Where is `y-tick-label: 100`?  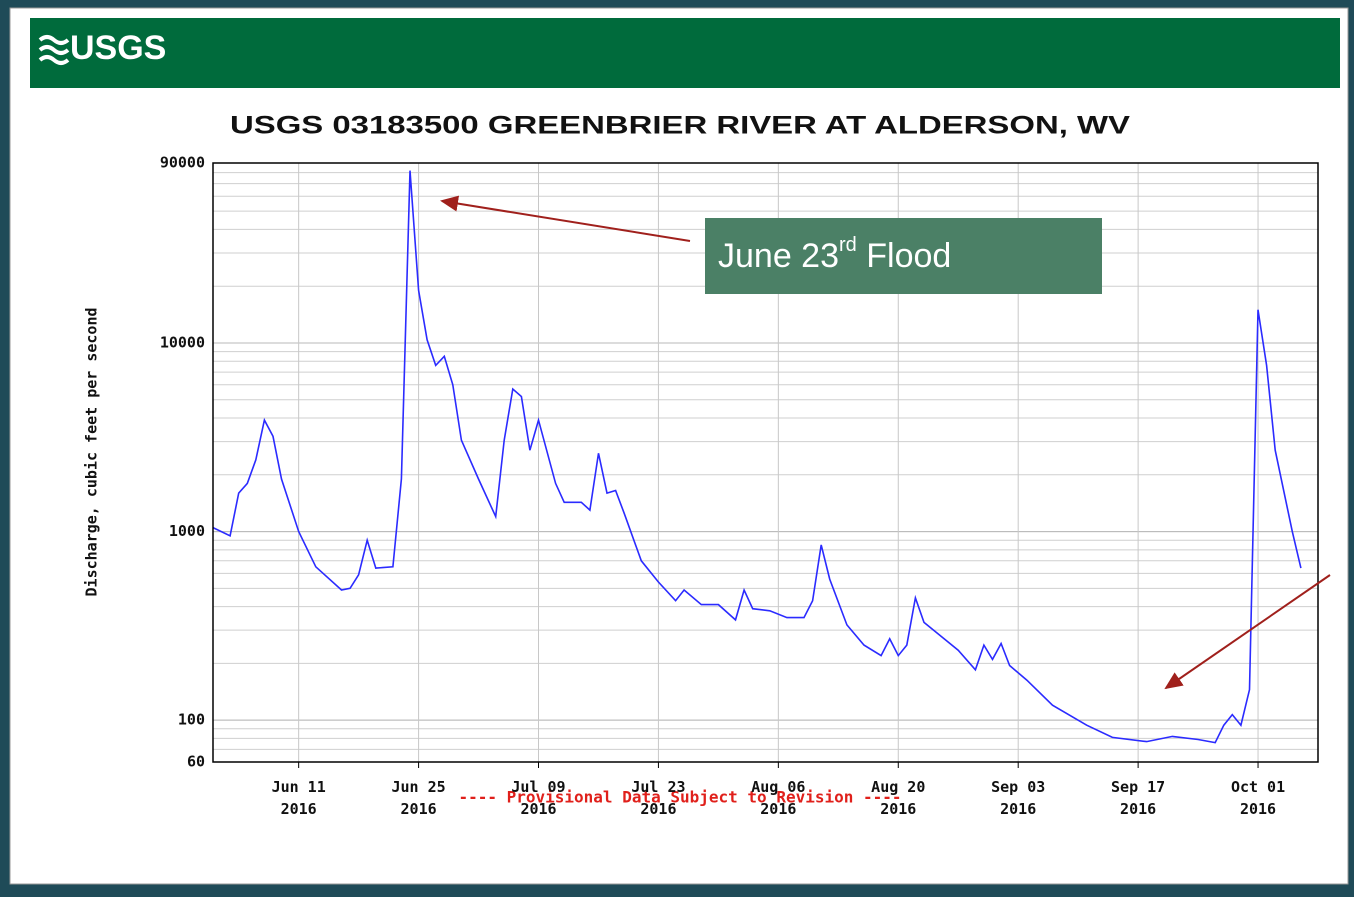 y-tick-label: 100 is located at coordinates (191, 720).